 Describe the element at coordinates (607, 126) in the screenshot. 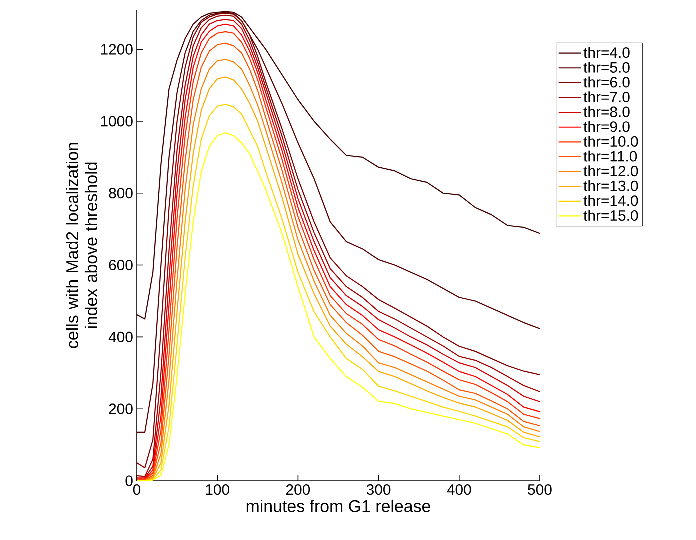

I see `legend-label: thr=9.0` at that location.